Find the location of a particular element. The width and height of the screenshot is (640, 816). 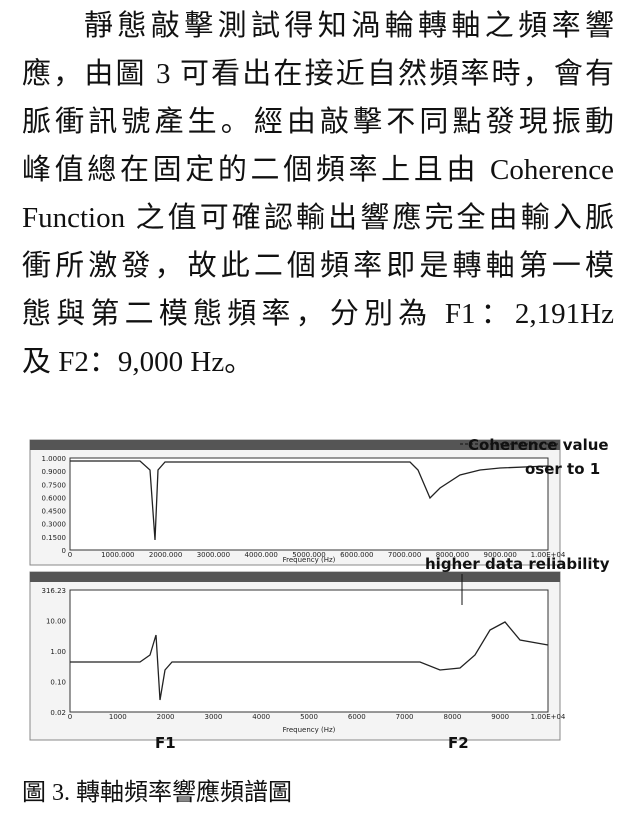

x-tick-label: 1000.000 is located at coordinates (117, 555).